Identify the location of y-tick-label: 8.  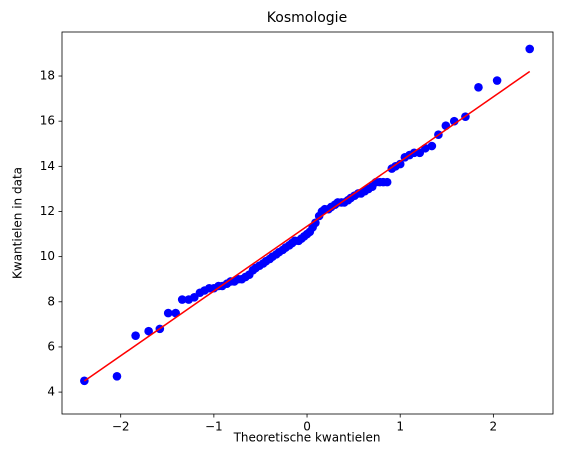
(51, 301).